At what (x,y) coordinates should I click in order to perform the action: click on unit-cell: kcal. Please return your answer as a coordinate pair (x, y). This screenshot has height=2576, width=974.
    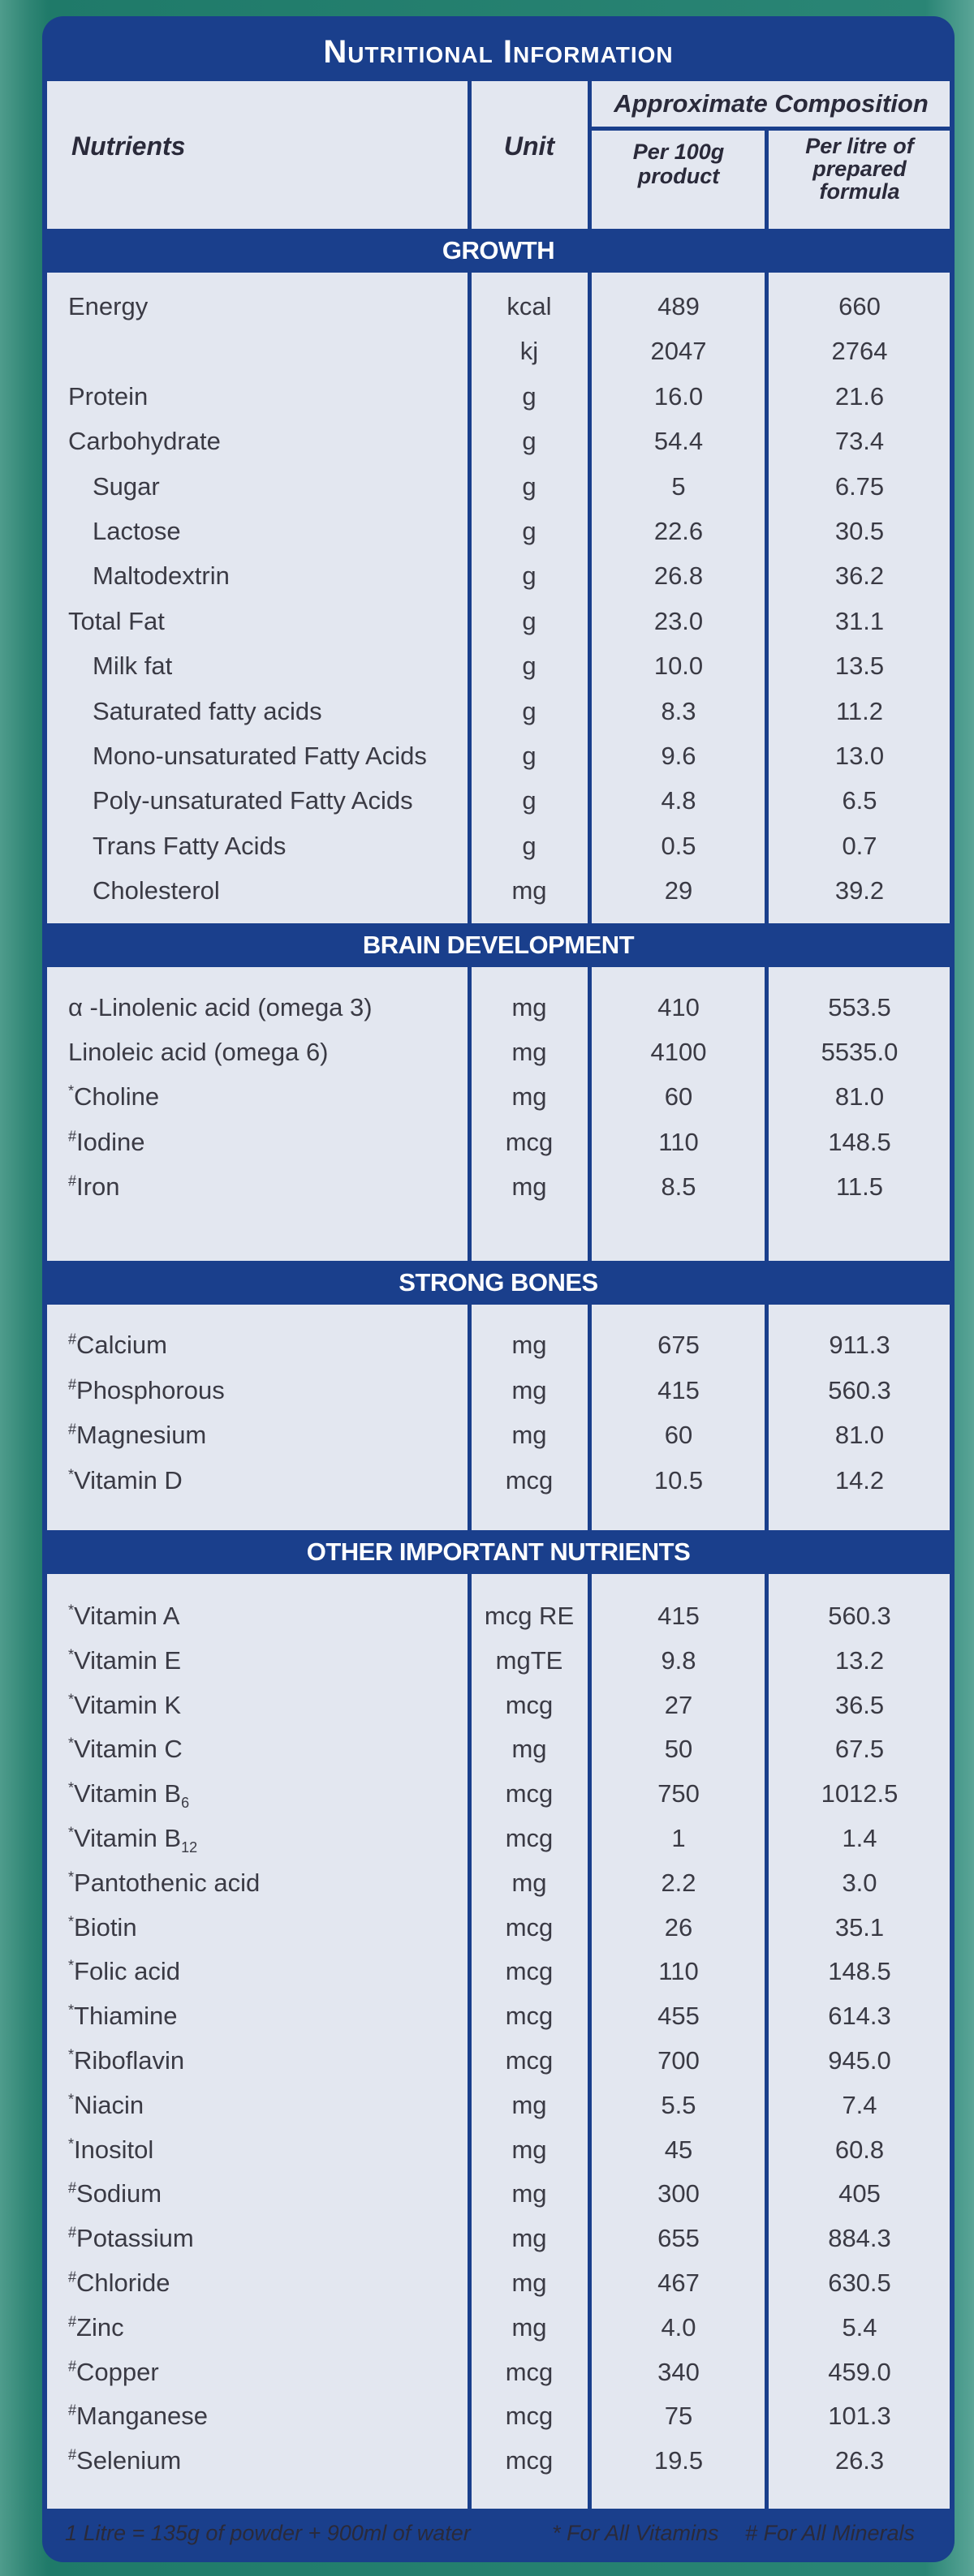
    Looking at the image, I should click on (529, 306).